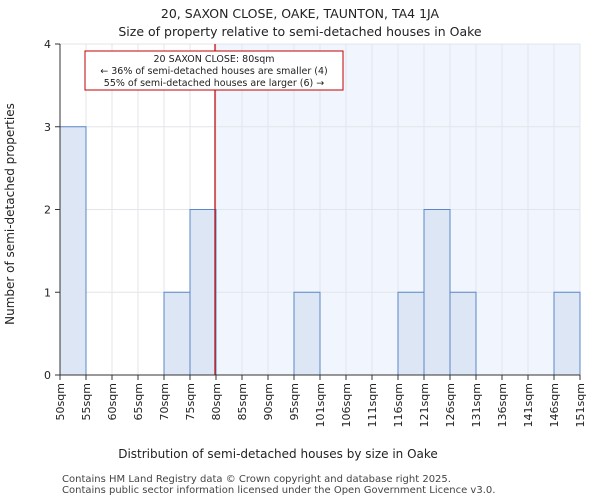 This screenshot has width=600, height=500. Describe the element at coordinates (476, 405) in the screenshot. I see `x-tick-label: 131sqm` at that location.